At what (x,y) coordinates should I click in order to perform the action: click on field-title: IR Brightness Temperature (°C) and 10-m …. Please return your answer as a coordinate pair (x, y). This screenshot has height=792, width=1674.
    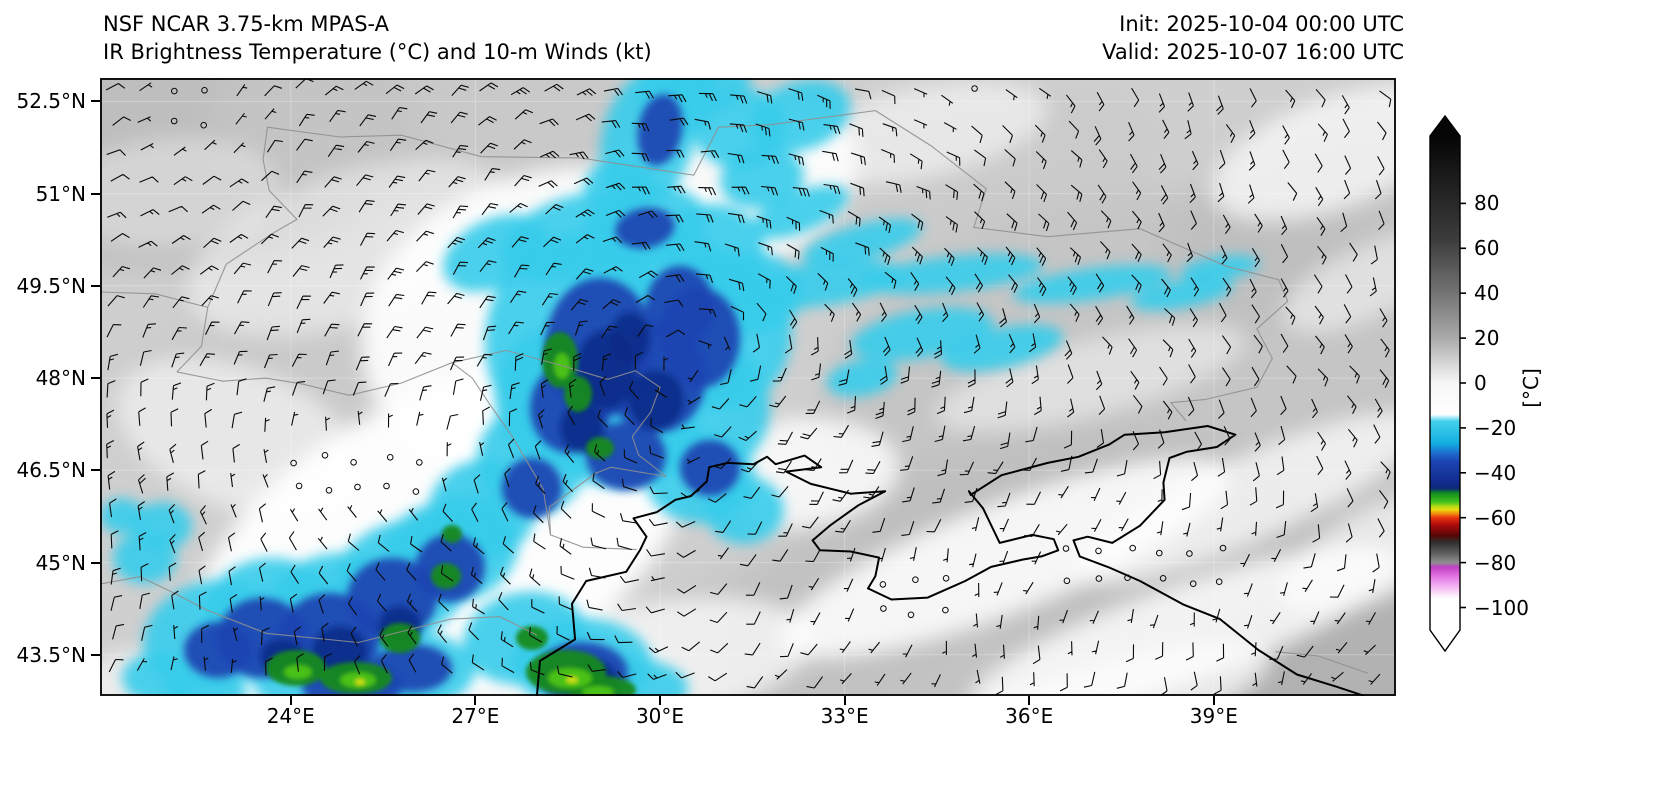
    Looking at the image, I should click on (377, 52).